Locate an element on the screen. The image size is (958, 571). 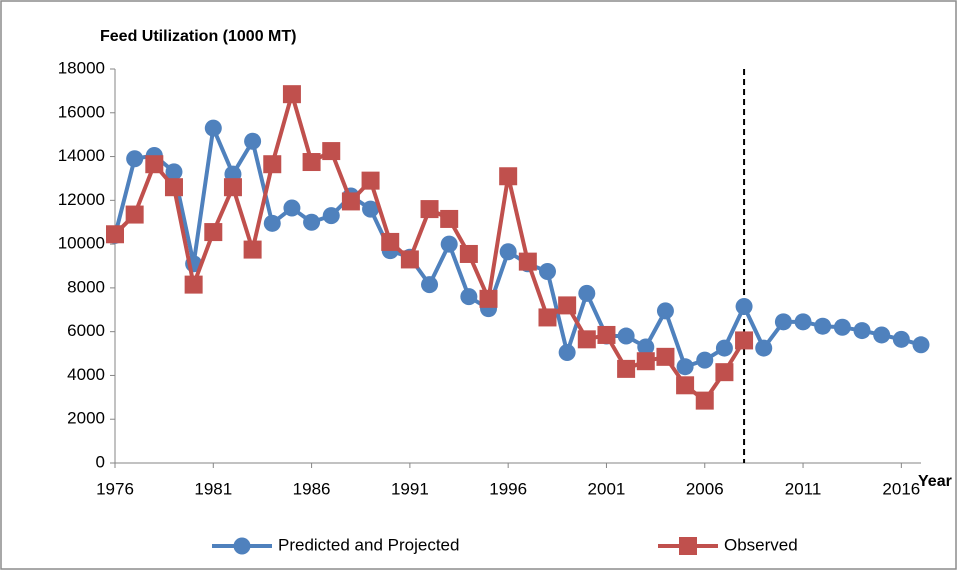
x-axis-title: Year is located at coordinates (935, 481).